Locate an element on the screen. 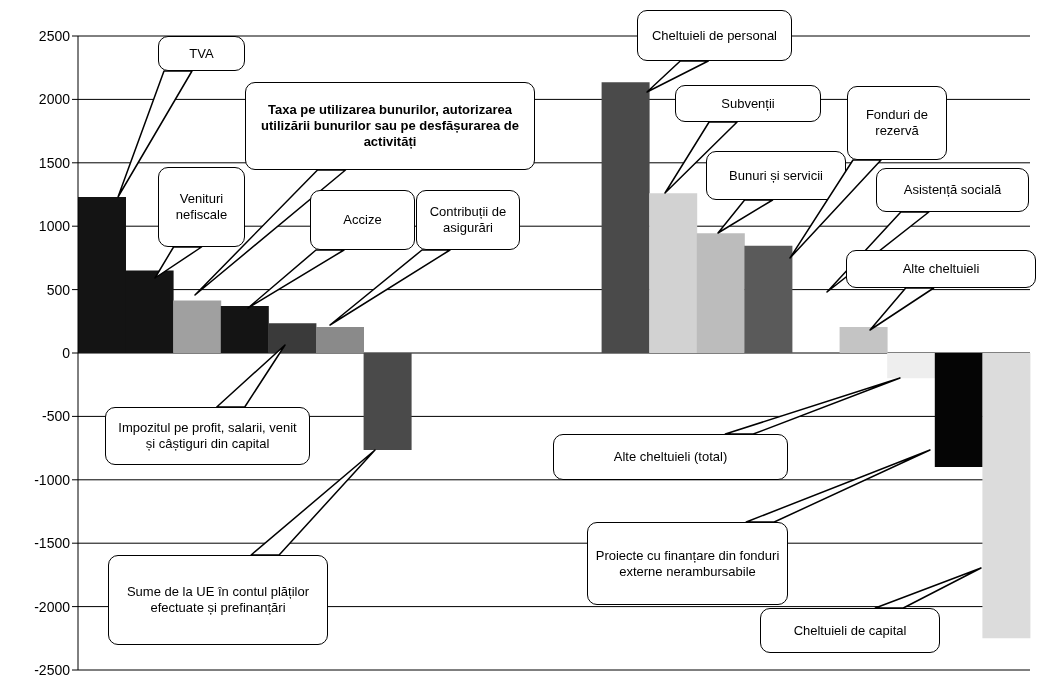 This screenshot has height=676, width=1043. annotation: Taxa pe utilizarea bunurilor, autorizarea utilizării bunurilor sau pe desfășurarea de activități is located at coordinates (390, 126).